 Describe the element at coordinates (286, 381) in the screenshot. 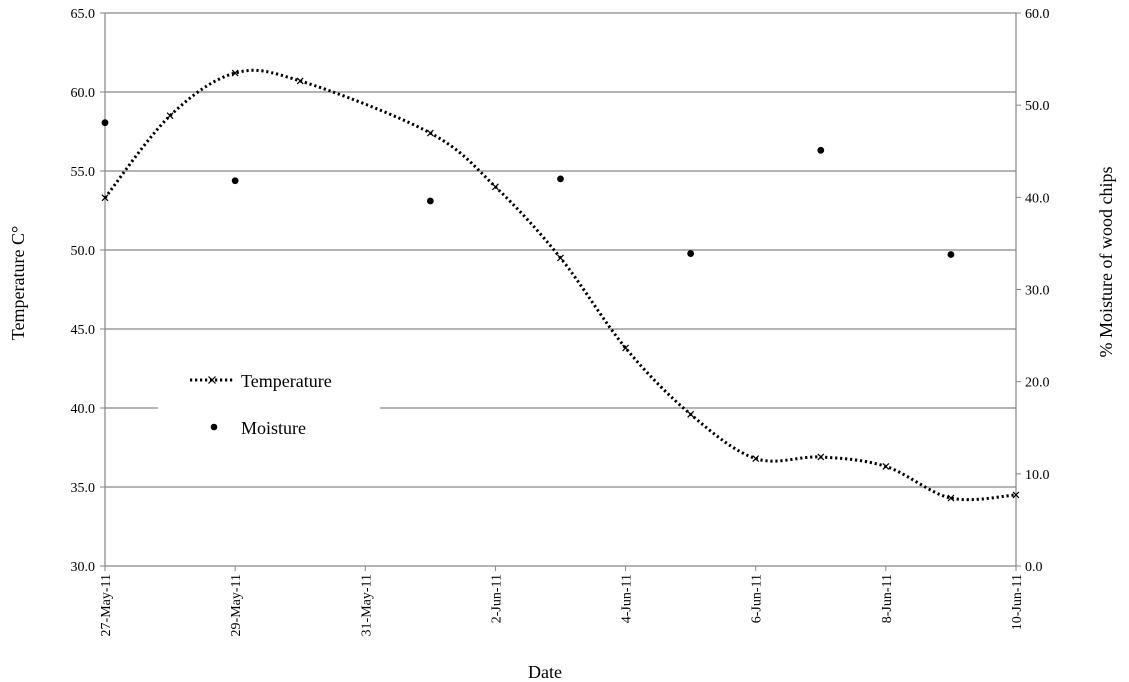

I see `legend-temperature-label: Temperature` at that location.